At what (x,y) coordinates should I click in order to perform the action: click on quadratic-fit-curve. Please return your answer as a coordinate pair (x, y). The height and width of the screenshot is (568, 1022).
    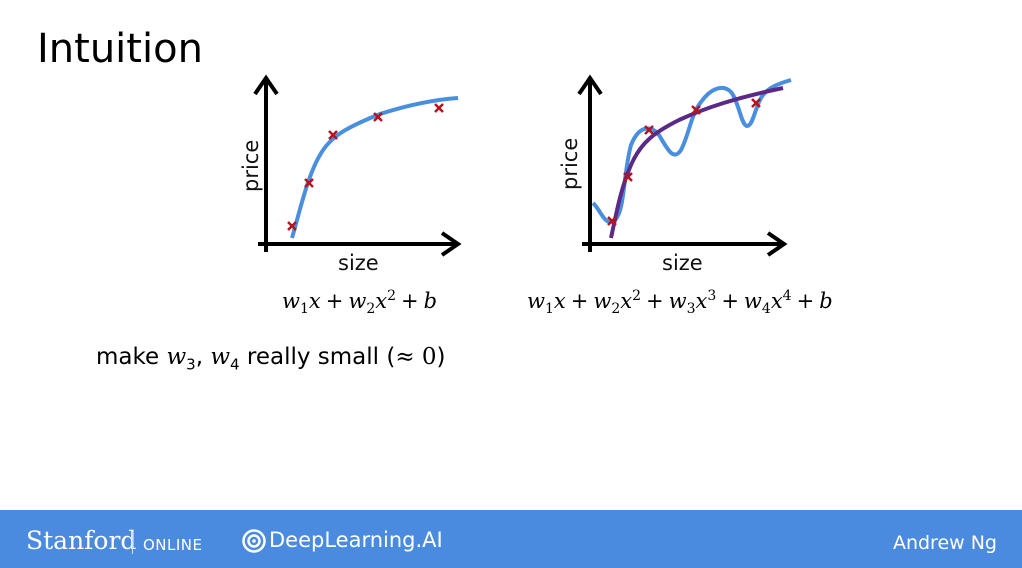
    Looking at the image, I should click on (374, 167).